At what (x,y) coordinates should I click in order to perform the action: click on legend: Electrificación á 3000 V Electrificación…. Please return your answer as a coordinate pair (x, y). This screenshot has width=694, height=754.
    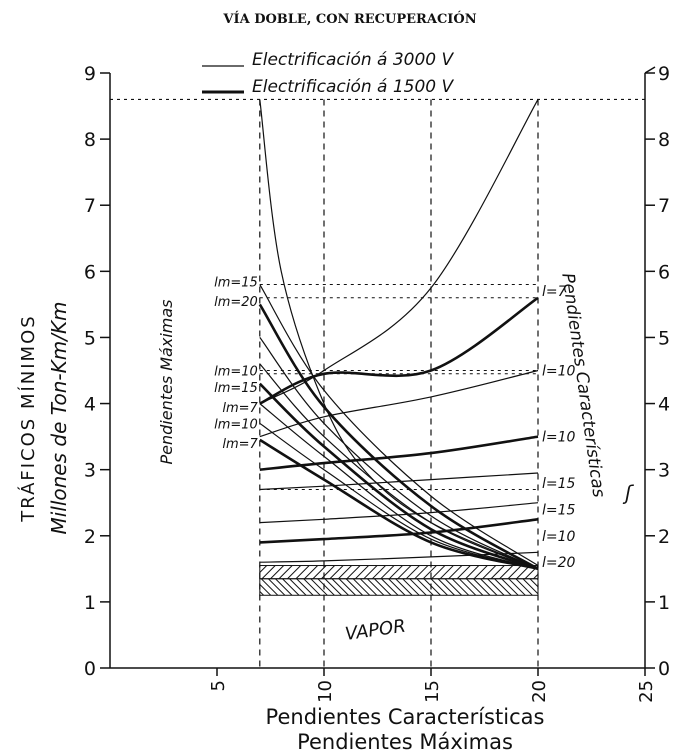
    Looking at the image, I should click on (328, 73).